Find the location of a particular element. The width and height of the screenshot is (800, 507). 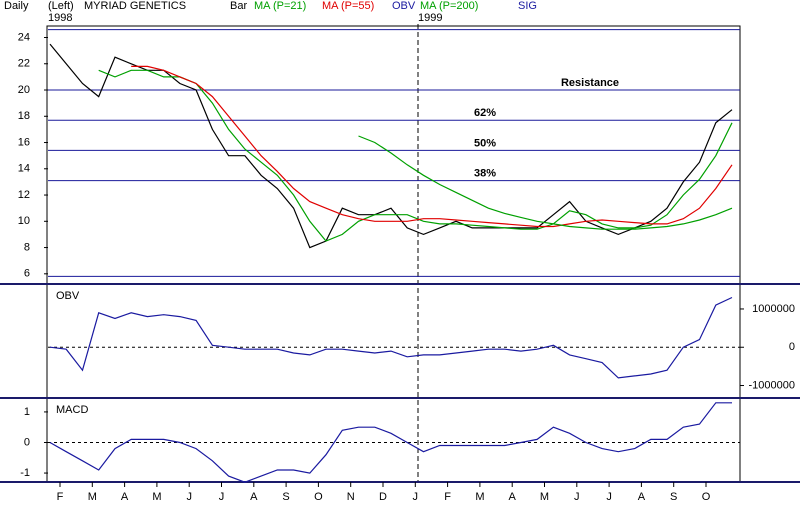

y-tick-label: 16 is located at coordinates (24, 142).